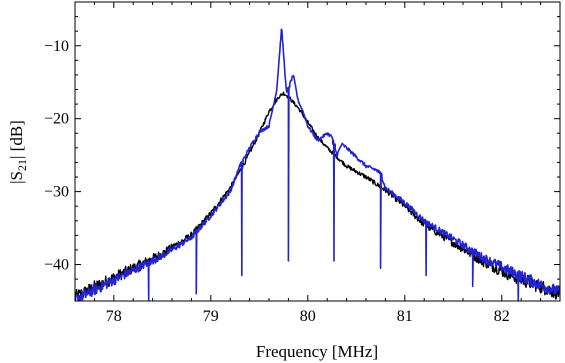 This screenshot has height=363, width=565. Describe the element at coordinates (308, 316) in the screenshot. I see `x-tick-label: 80` at that location.